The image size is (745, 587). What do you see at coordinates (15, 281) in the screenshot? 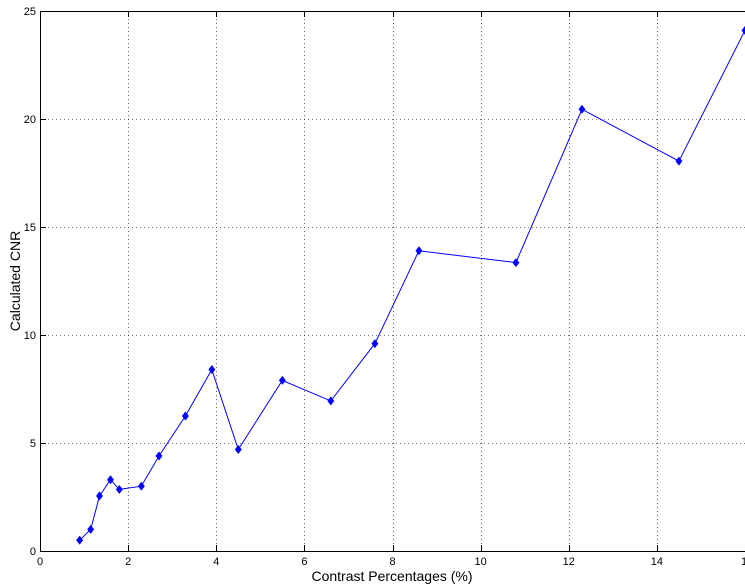
I see `y-axis-label: Calculated CNR` at bounding box center [15, 281].